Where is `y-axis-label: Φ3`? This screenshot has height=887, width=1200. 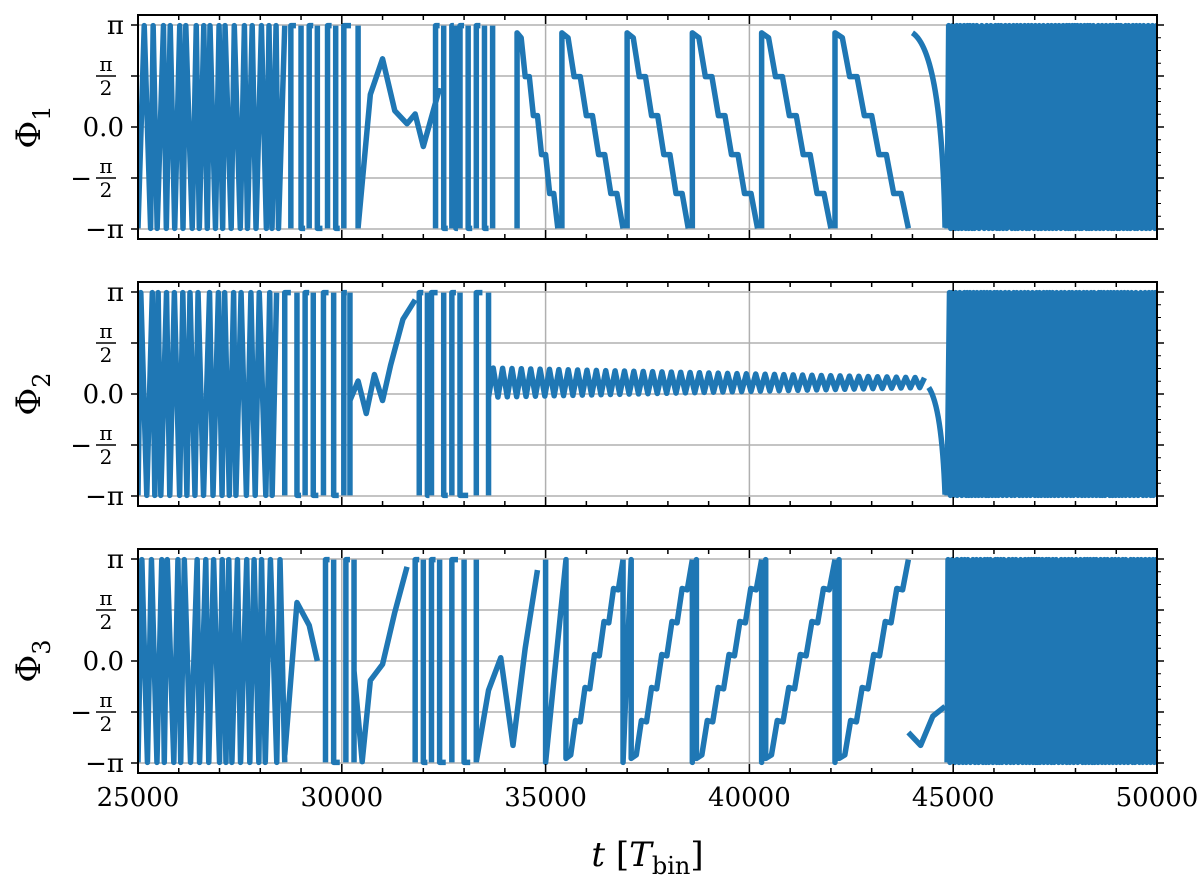 y-axis-label: Φ3 is located at coordinates (32, 660).